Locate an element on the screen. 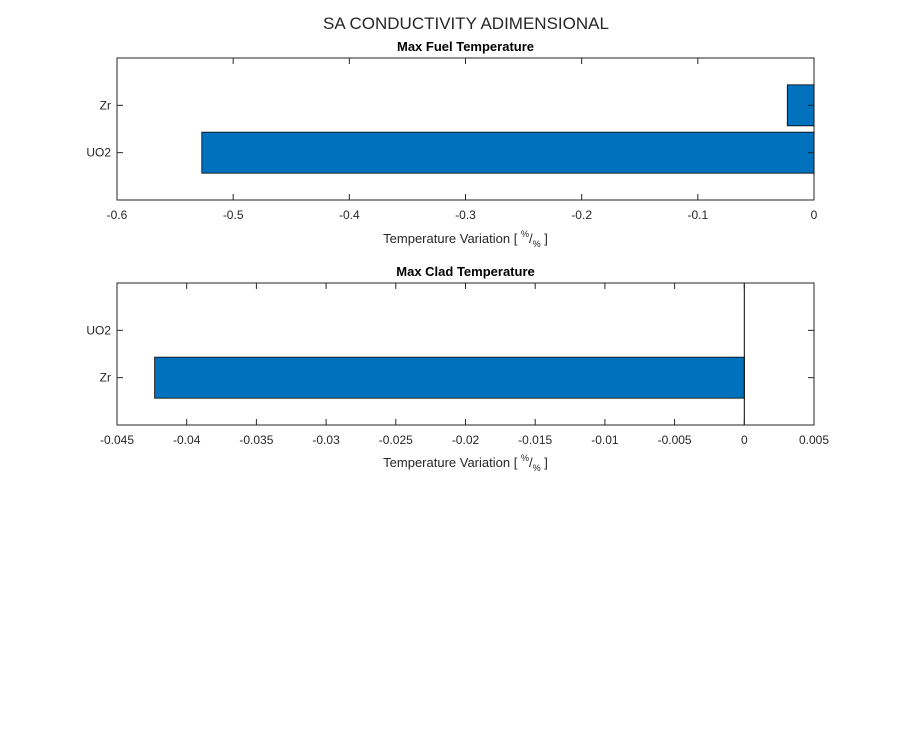  chart-1-xtick-label: 0 is located at coordinates (744, 440).